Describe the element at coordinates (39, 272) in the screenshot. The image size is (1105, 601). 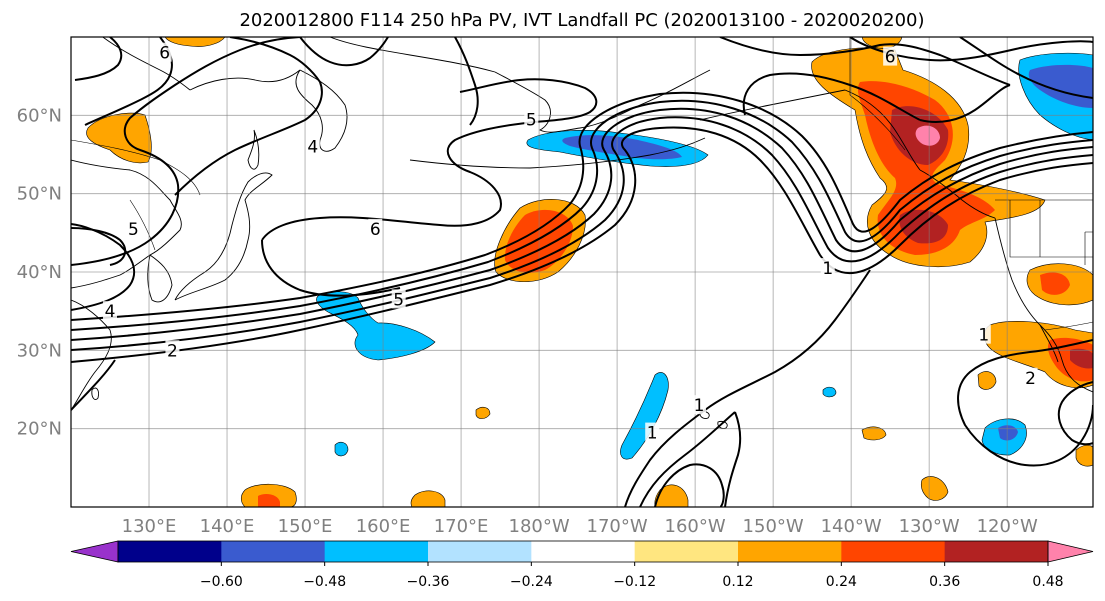
I see `latitude-tick-label: 40°N` at that location.